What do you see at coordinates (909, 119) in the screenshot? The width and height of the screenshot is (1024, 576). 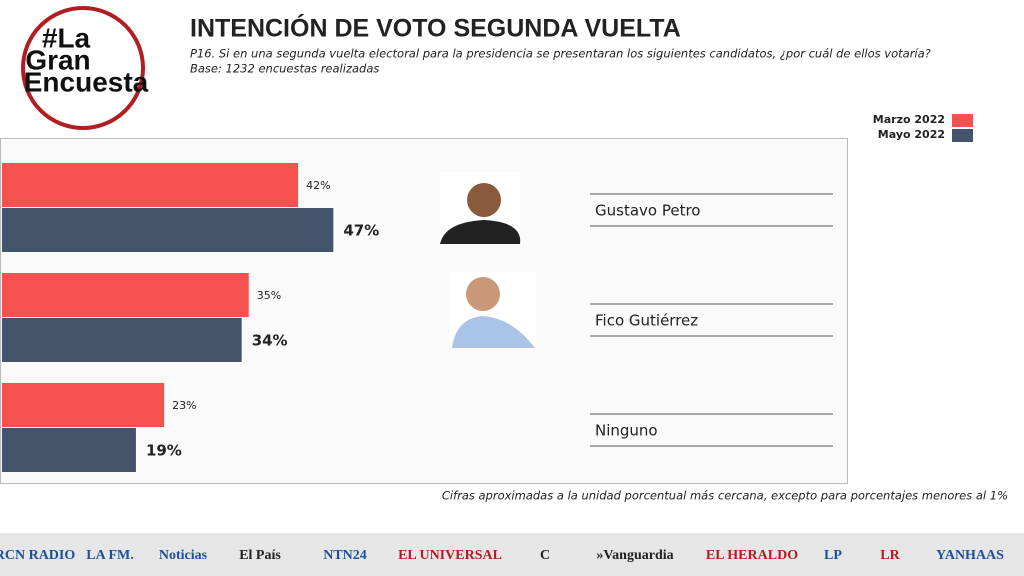 I see `legend-label: Marzo 2022` at bounding box center [909, 119].